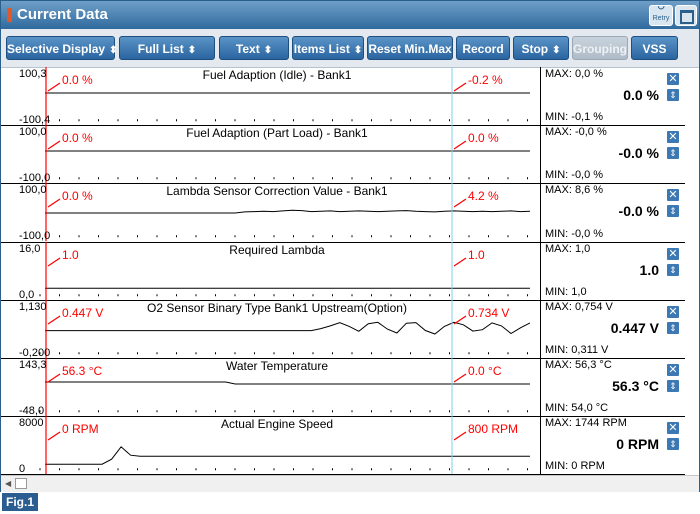 The image size is (700, 514). What do you see at coordinates (277, 250) in the screenshot?
I see `channel-title: Required Lambda` at bounding box center [277, 250].